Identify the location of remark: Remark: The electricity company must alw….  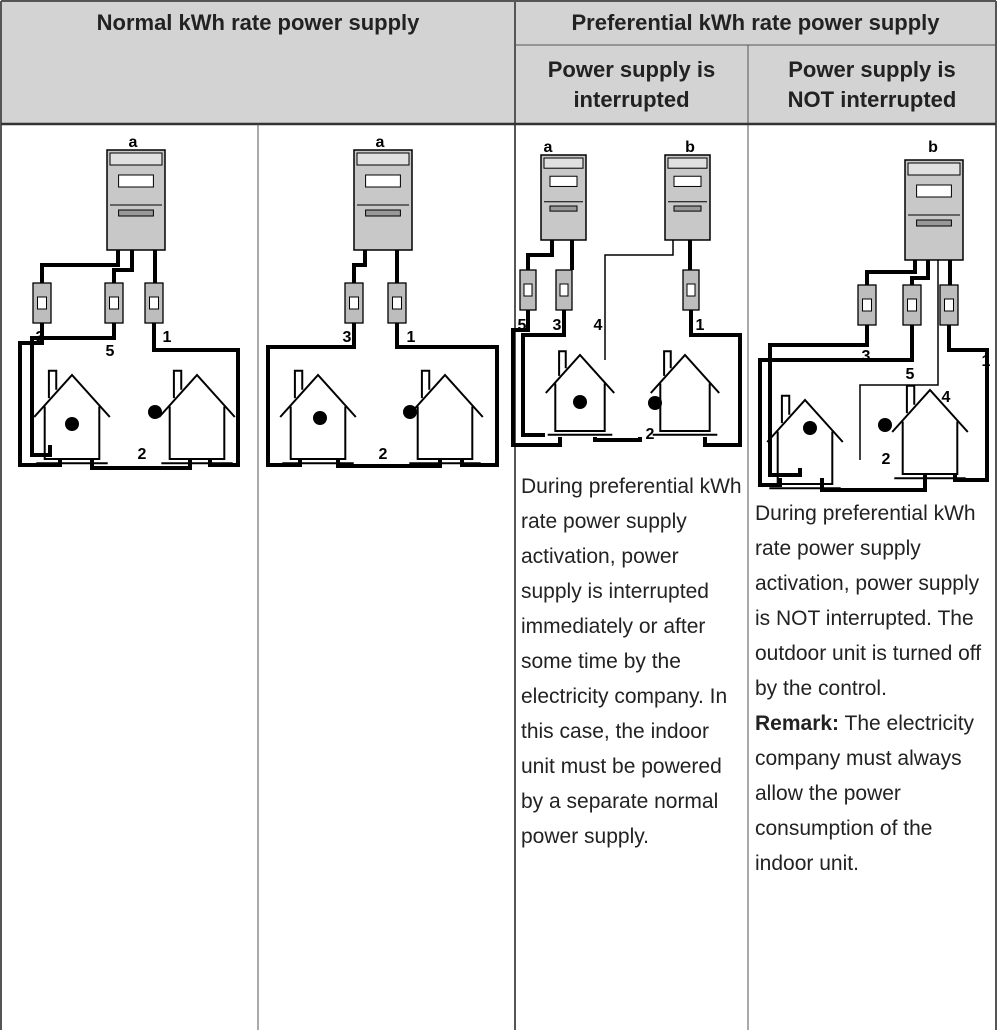
(873, 793).